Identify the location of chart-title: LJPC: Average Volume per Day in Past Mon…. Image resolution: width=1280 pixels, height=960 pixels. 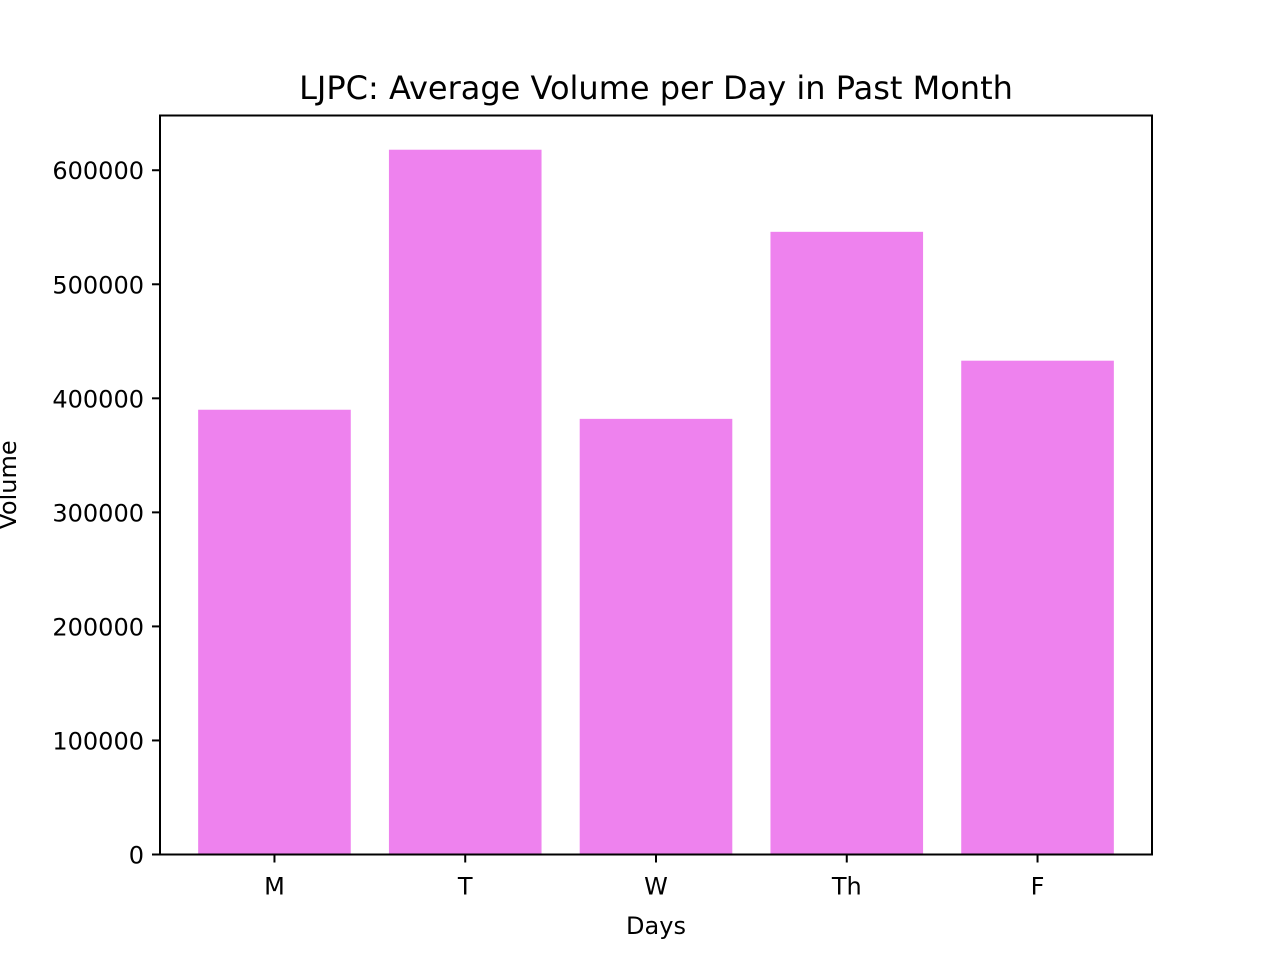
(656, 88).